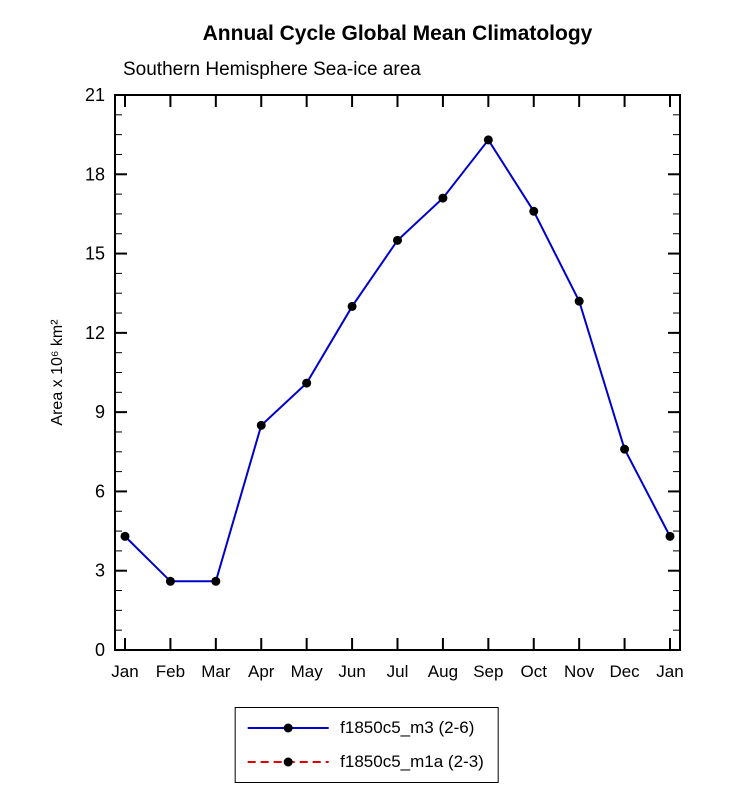 The width and height of the screenshot is (733, 806). What do you see at coordinates (351, 671) in the screenshot?
I see `x-tick-label: Jun` at bounding box center [351, 671].